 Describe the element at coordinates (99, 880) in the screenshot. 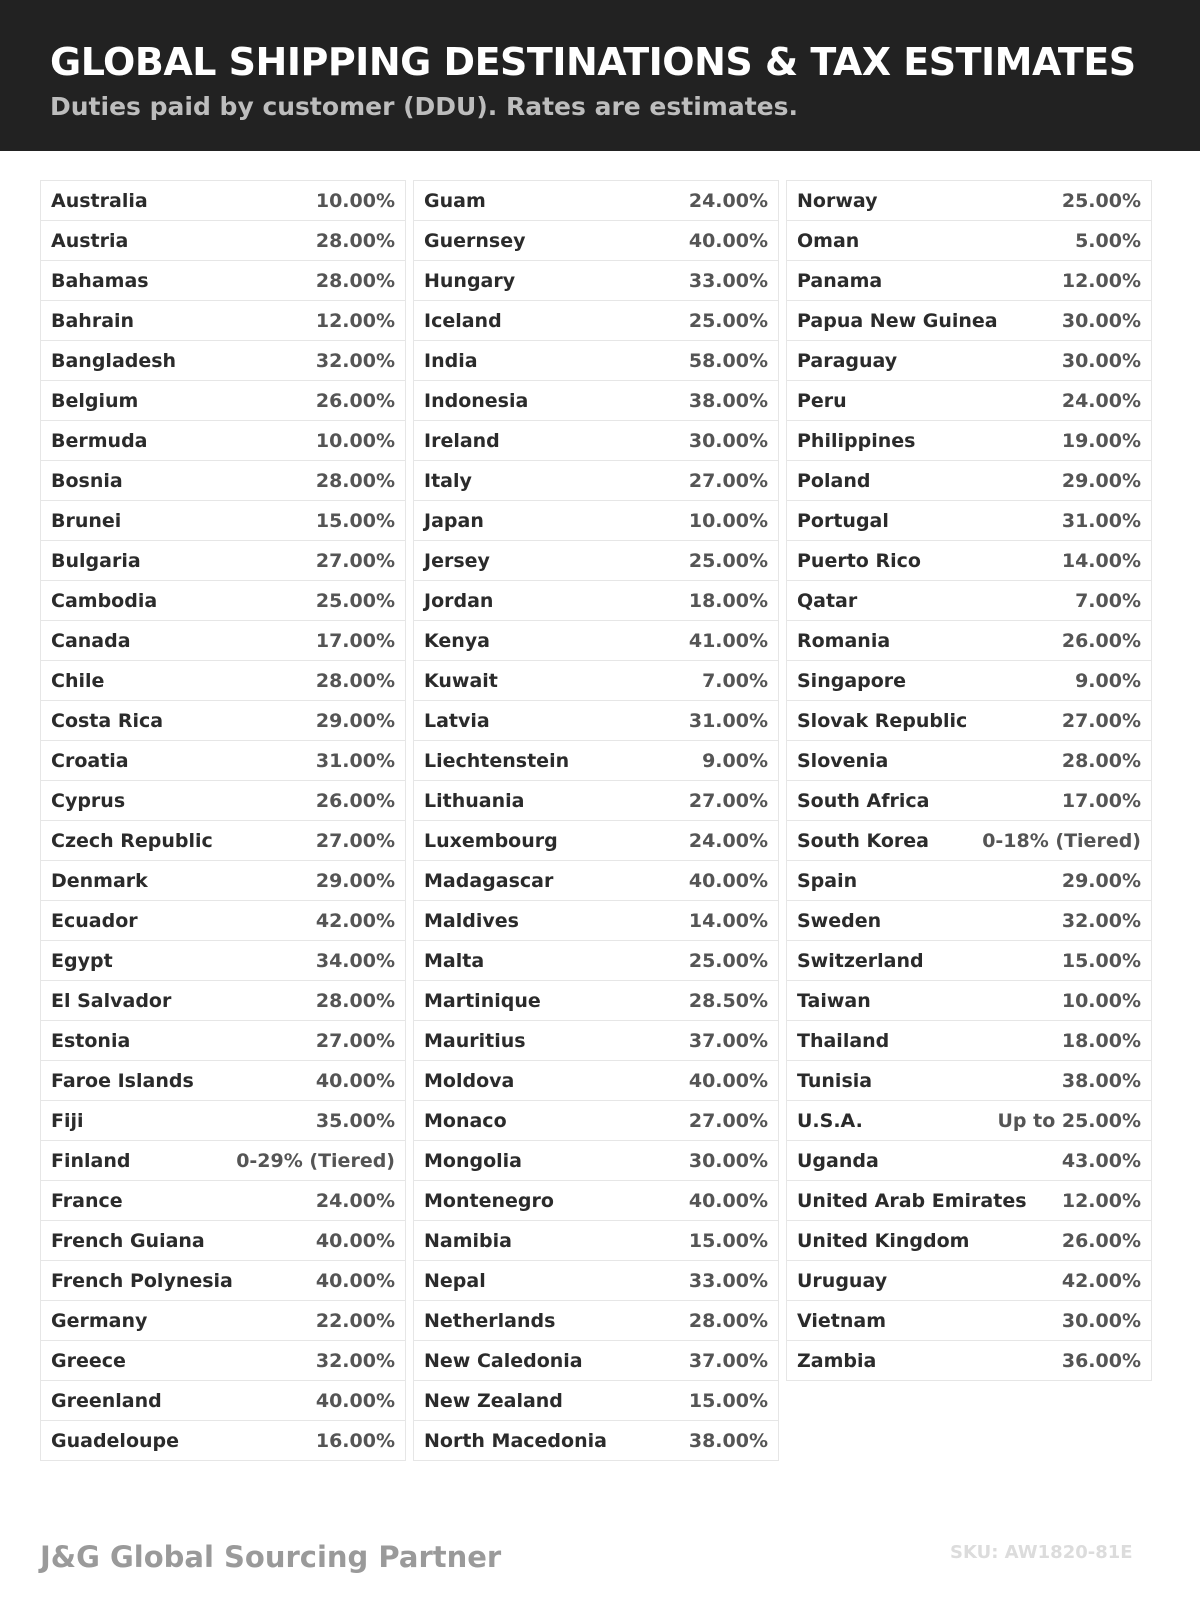

I see `country-name: Denmark` at that location.